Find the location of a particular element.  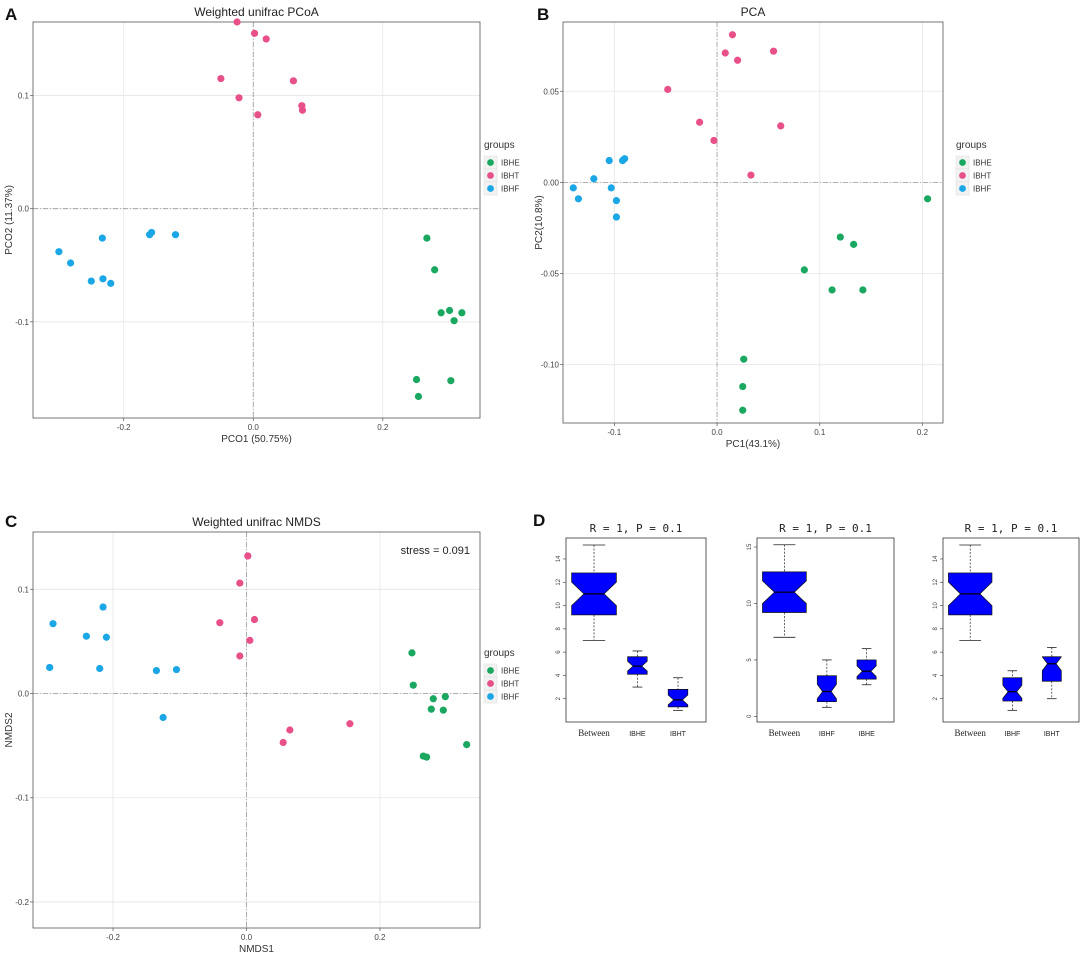

y-tick-label: 6 is located at coordinates (559, 652).